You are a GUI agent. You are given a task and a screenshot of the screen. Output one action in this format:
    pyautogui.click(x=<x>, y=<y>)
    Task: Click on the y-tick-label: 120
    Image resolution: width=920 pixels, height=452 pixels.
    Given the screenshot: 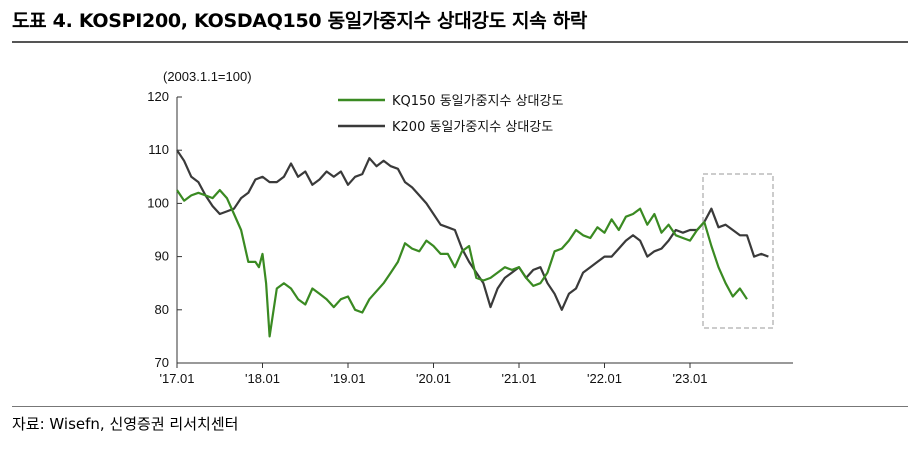 What is the action you would take?
    pyautogui.click(x=158, y=96)
    